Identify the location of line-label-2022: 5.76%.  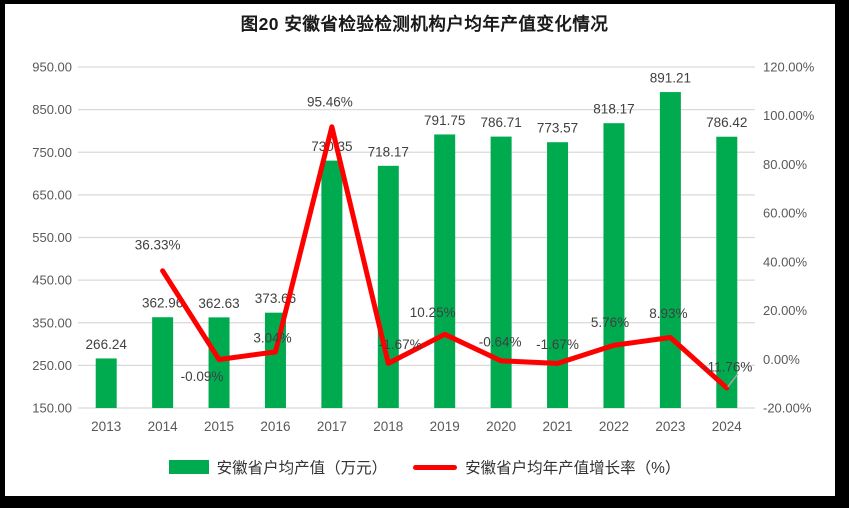
(610, 322).